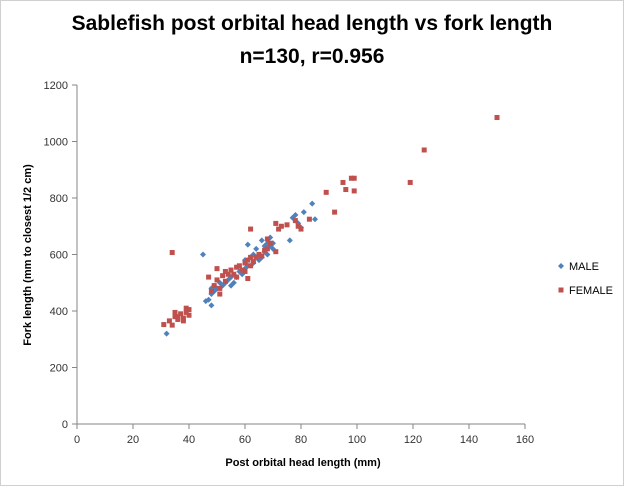  Describe the element at coordinates (301, 440) in the screenshot. I see `x-tick-label: 80` at that location.